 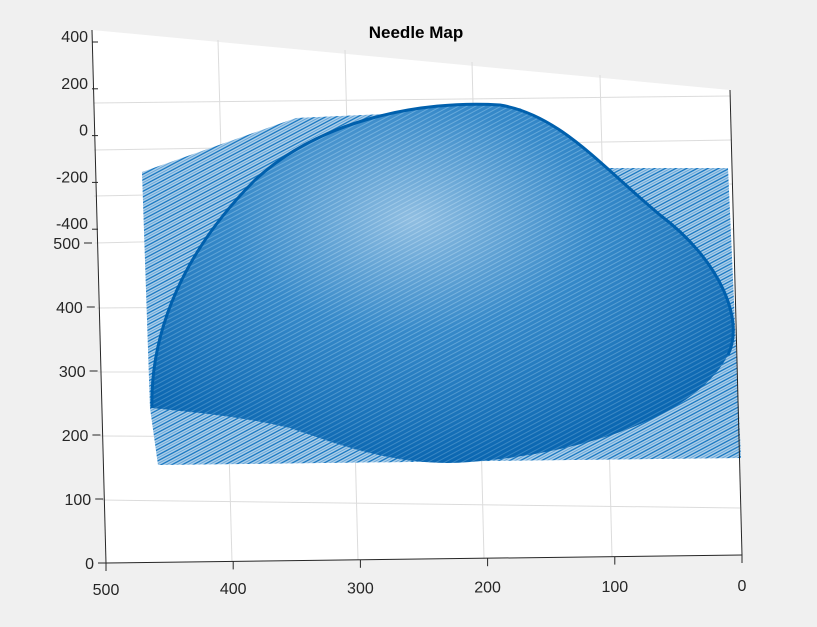 What do you see at coordinates (416, 32) in the screenshot?
I see `chart-title: Needle Map` at bounding box center [416, 32].